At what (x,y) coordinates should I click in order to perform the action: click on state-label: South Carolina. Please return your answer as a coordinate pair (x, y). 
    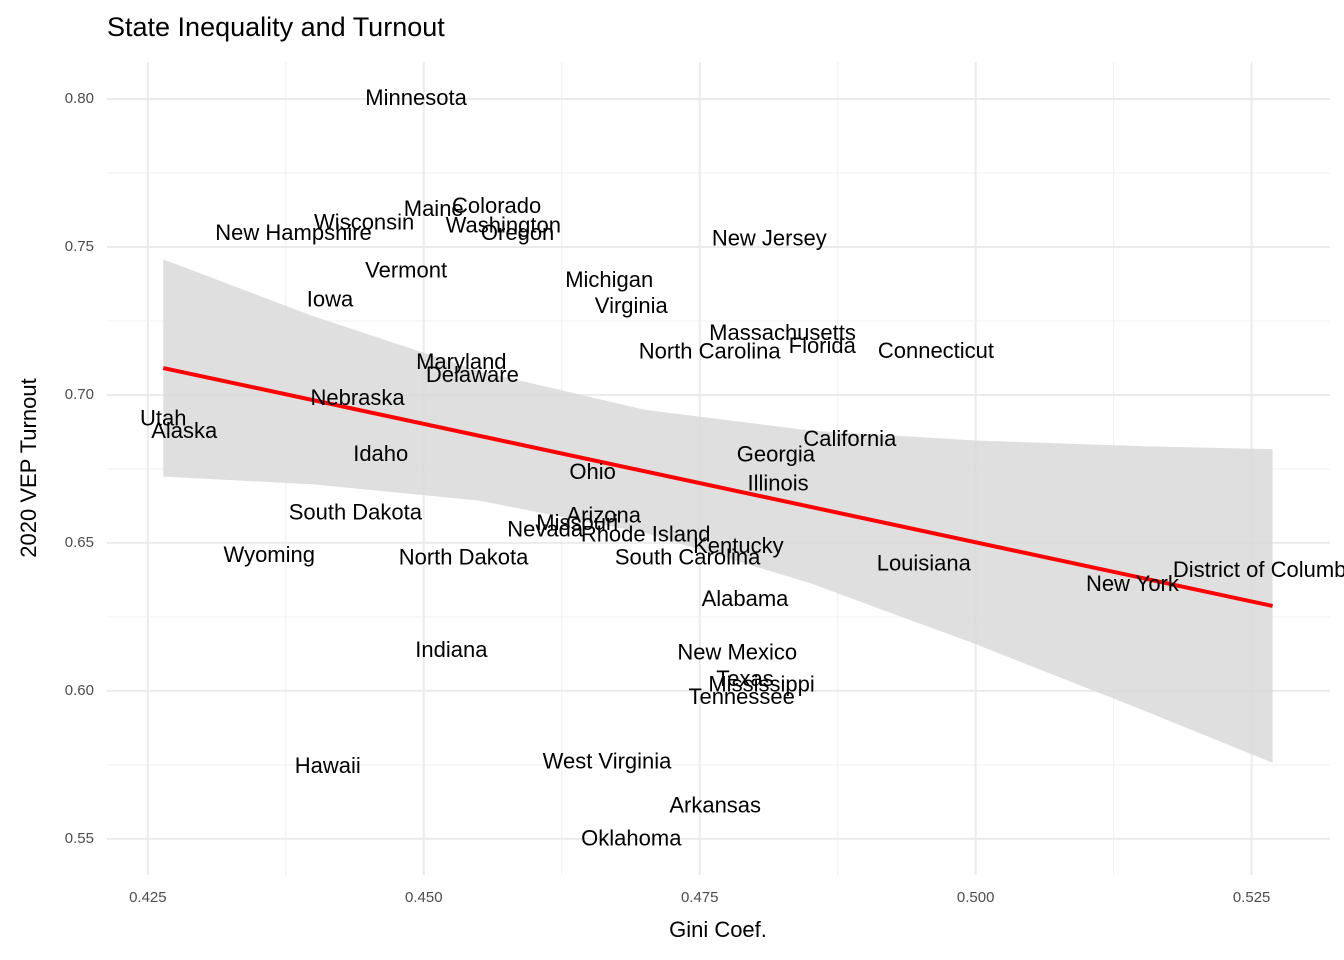
    Looking at the image, I should click on (688, 557).